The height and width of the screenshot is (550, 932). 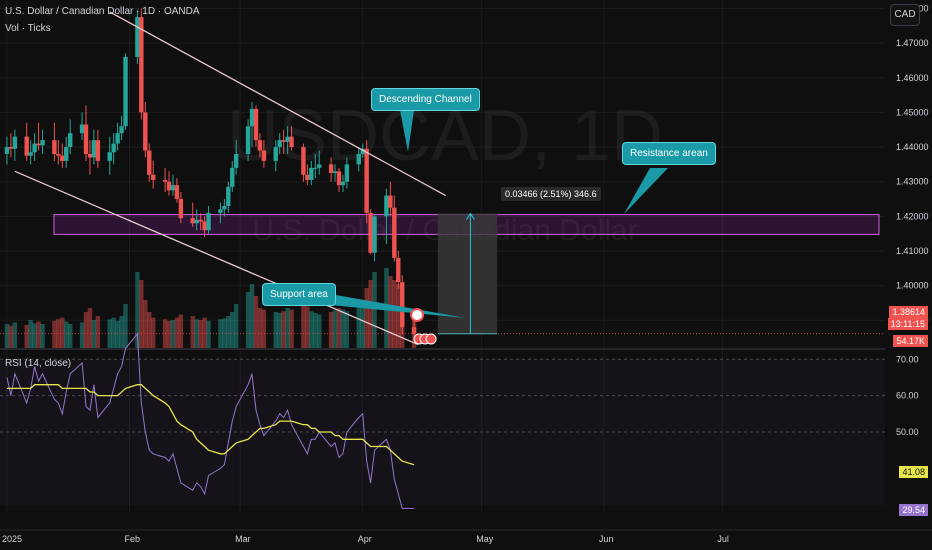 What do you see at coordinates (905, 15) in the screenshot?
I see `currency-button: CAD` at bounding box center [905, 15].